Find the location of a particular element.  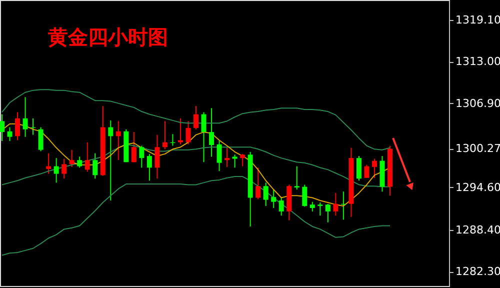

y-tick-label: 1319.10 is located at coordinates (478, 19).